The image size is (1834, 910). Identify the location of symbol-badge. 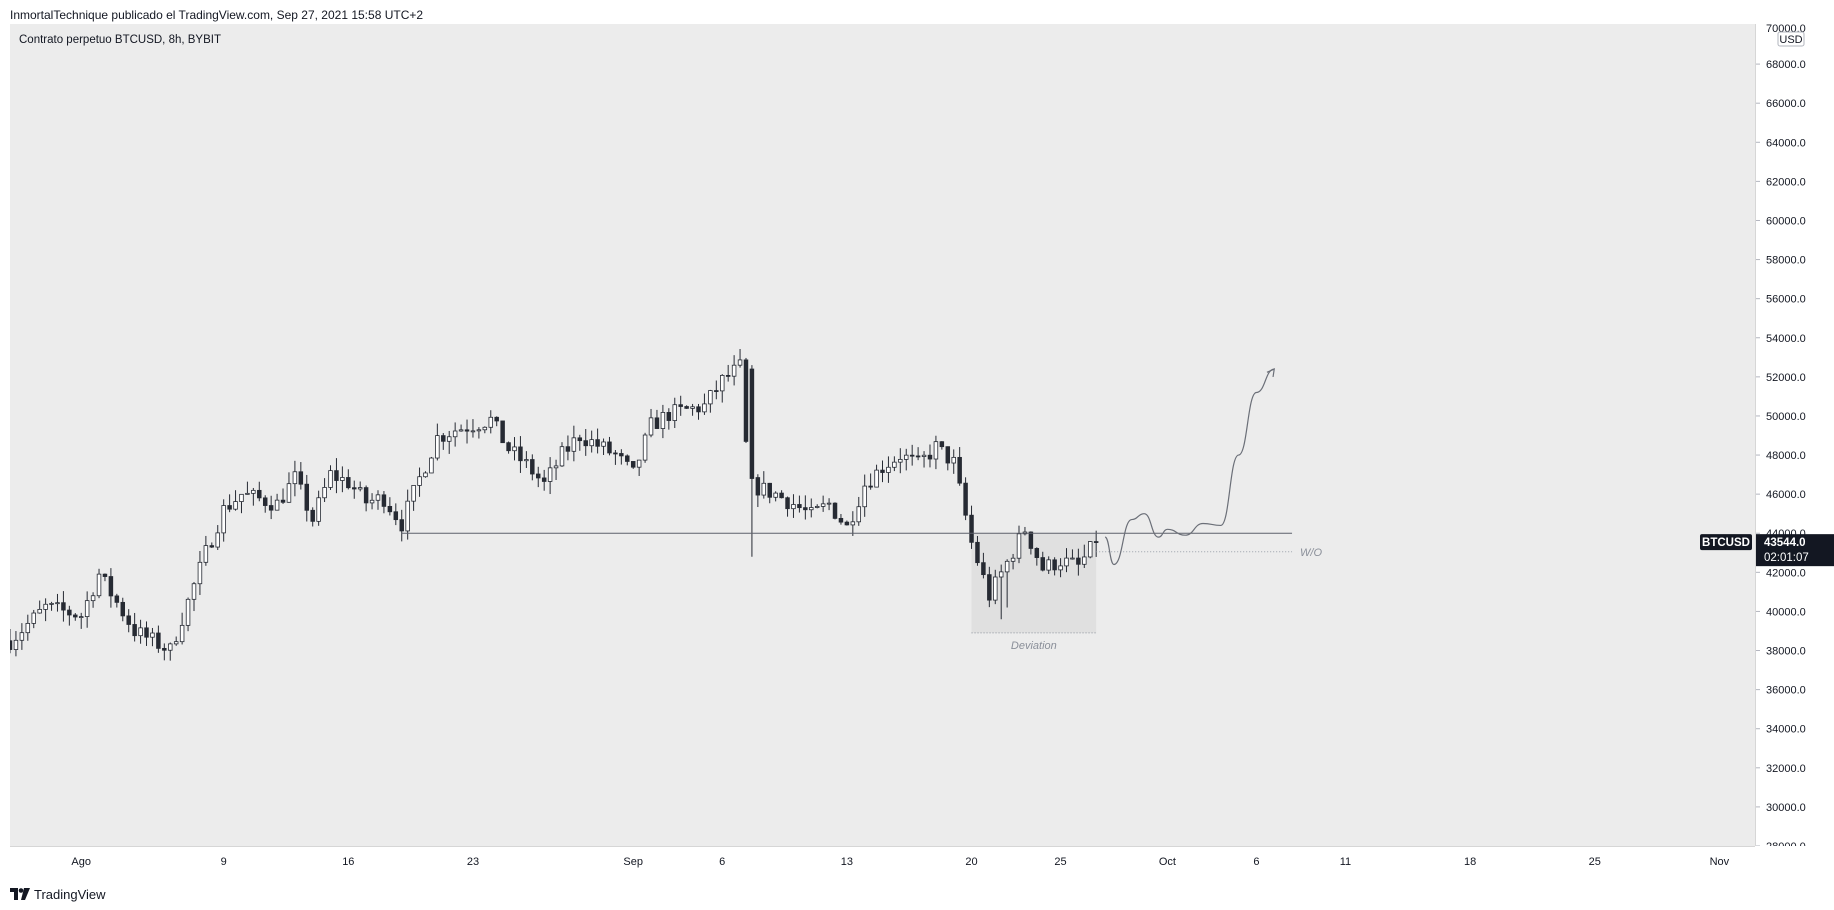
(1726, 542).